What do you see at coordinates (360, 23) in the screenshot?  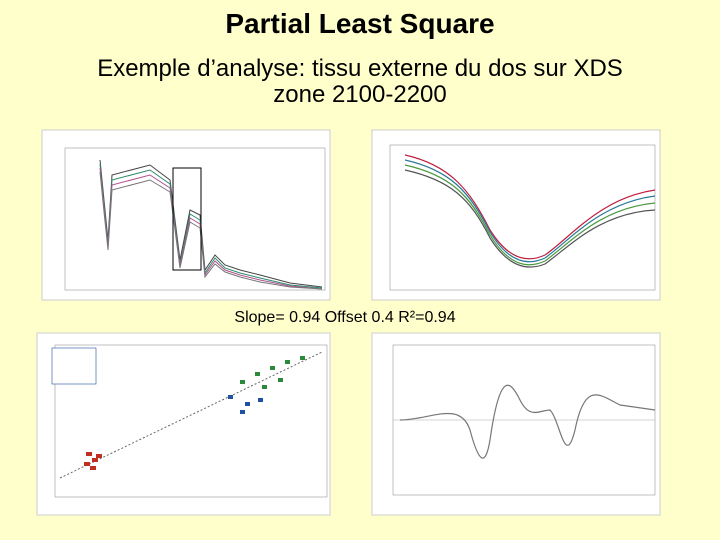 I see `title: Partial Least Square` at bounding box center [360, 23].